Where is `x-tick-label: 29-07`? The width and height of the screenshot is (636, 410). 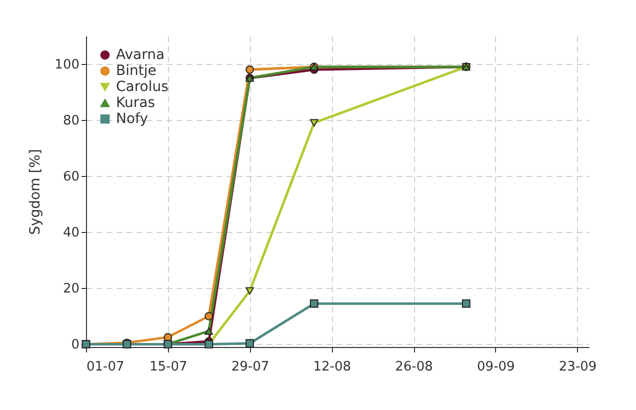 x-tick-label: 29-07 is located at coordinates (250, 367).